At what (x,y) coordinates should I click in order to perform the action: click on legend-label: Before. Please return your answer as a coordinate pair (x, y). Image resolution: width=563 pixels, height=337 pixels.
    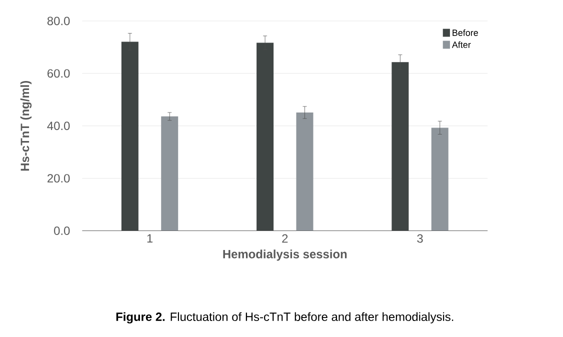
    Looking at the image, I should click on (465, 32).